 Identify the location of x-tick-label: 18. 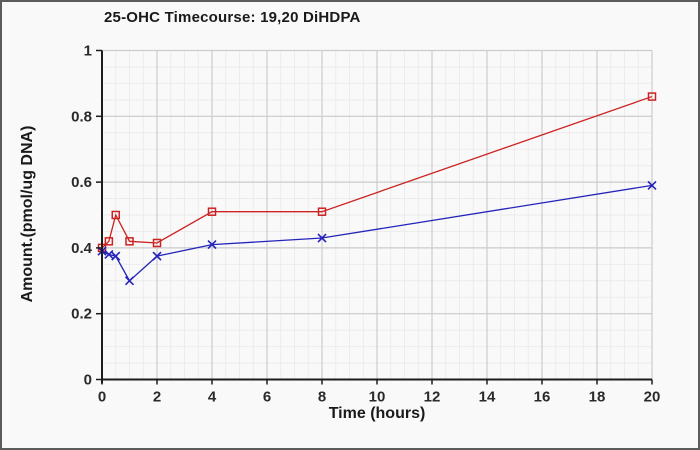
(597, 397).